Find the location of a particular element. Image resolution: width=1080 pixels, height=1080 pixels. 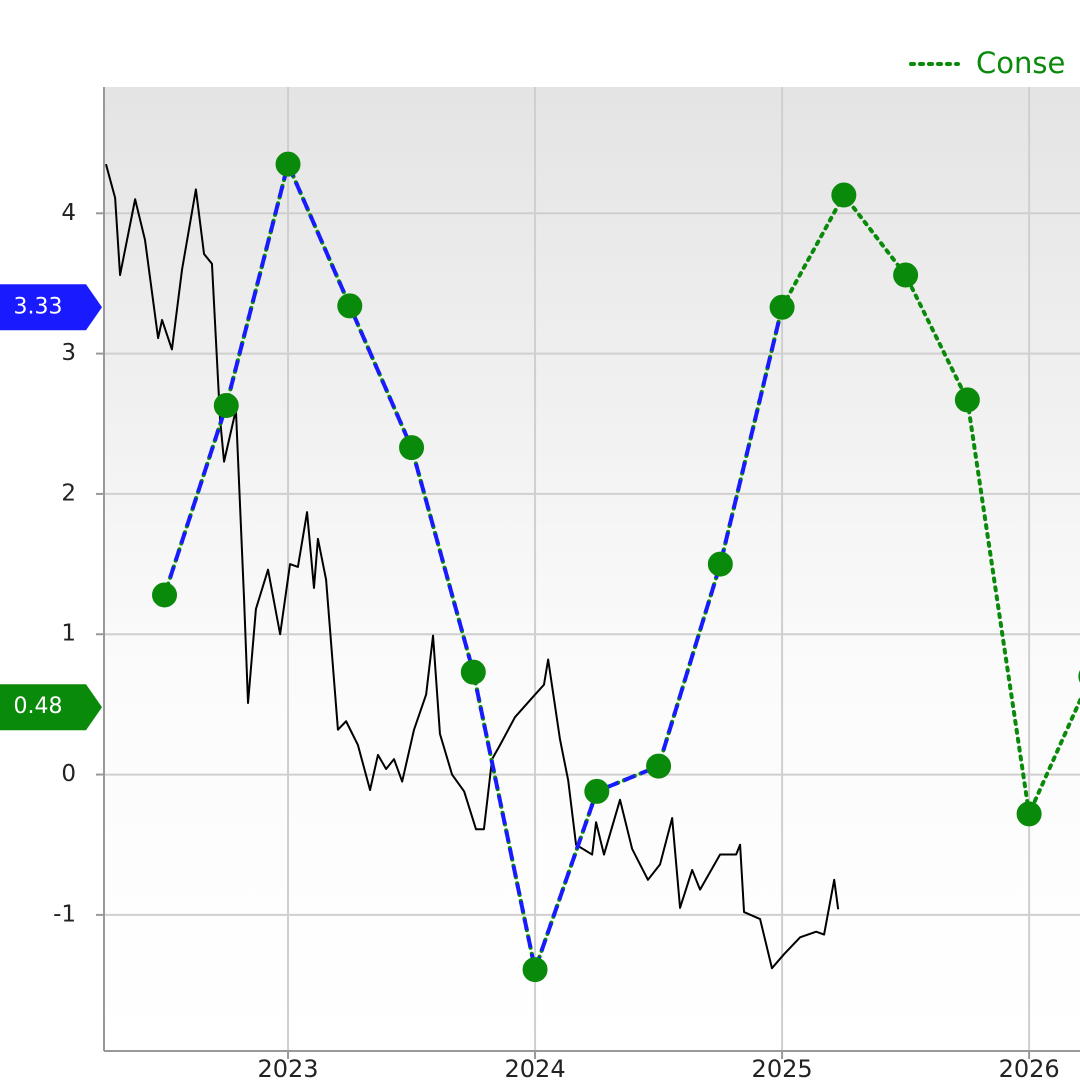

y-tick-label: 4 is located at coordinates (68, 213).